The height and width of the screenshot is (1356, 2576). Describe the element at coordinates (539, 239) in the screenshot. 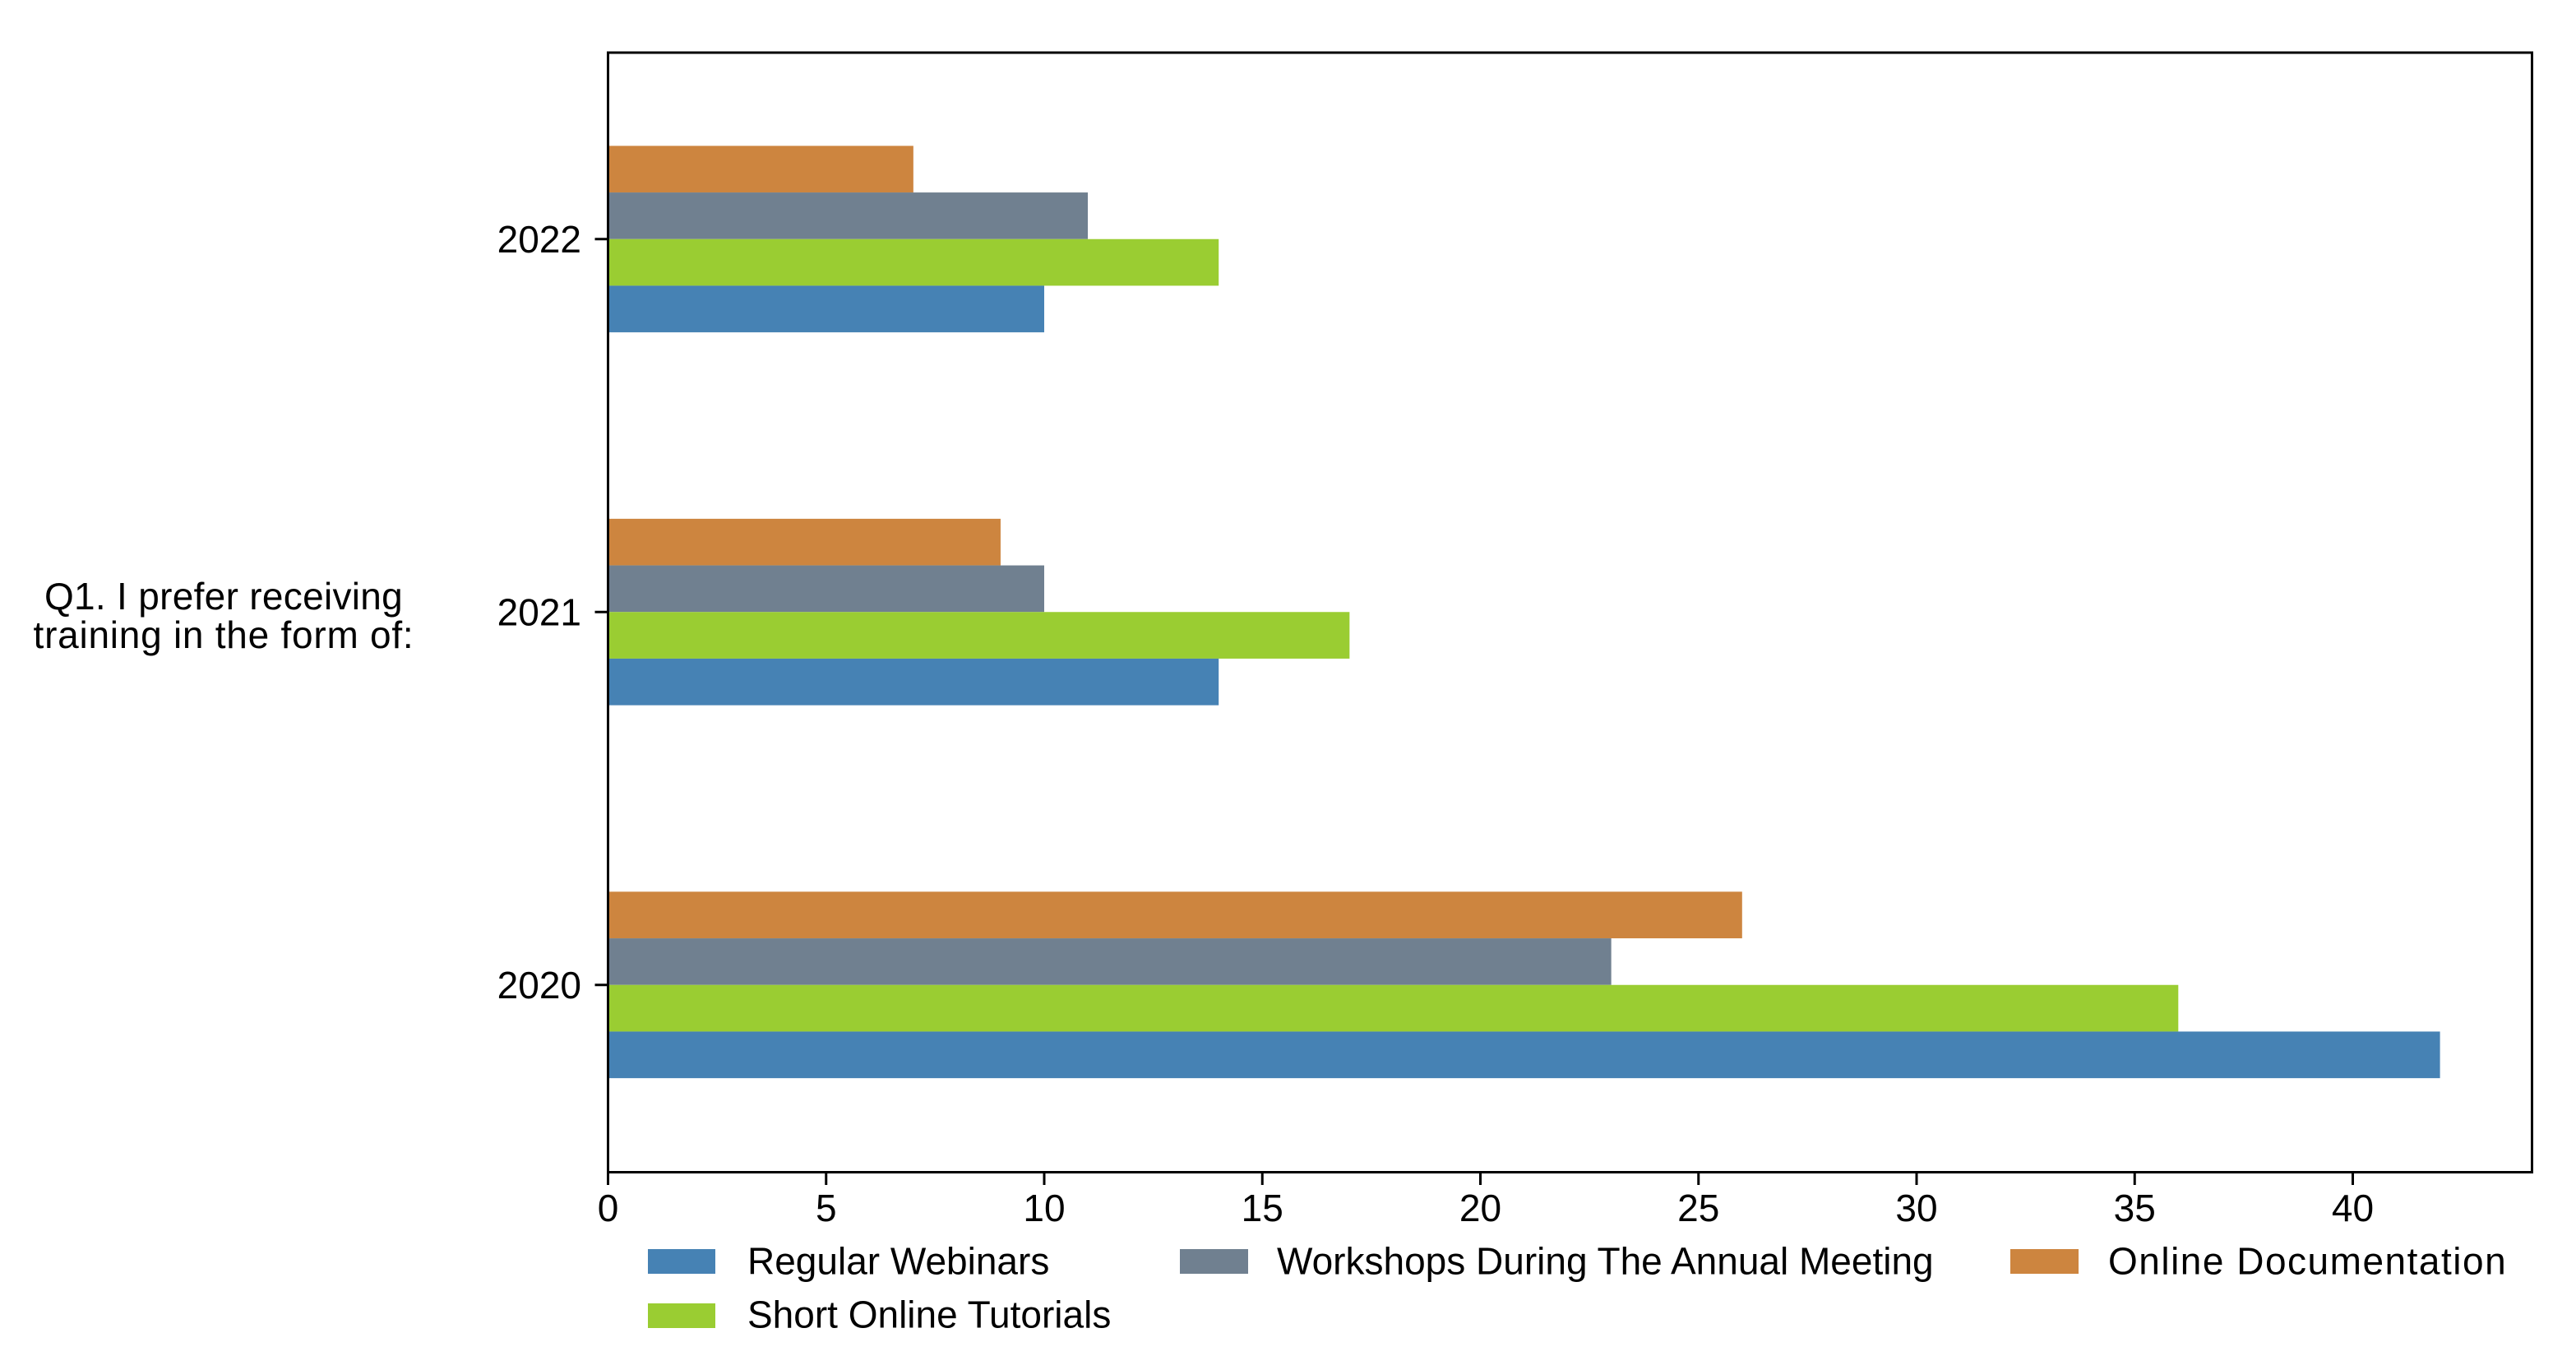

I see `svg-text: 2022` at that location.